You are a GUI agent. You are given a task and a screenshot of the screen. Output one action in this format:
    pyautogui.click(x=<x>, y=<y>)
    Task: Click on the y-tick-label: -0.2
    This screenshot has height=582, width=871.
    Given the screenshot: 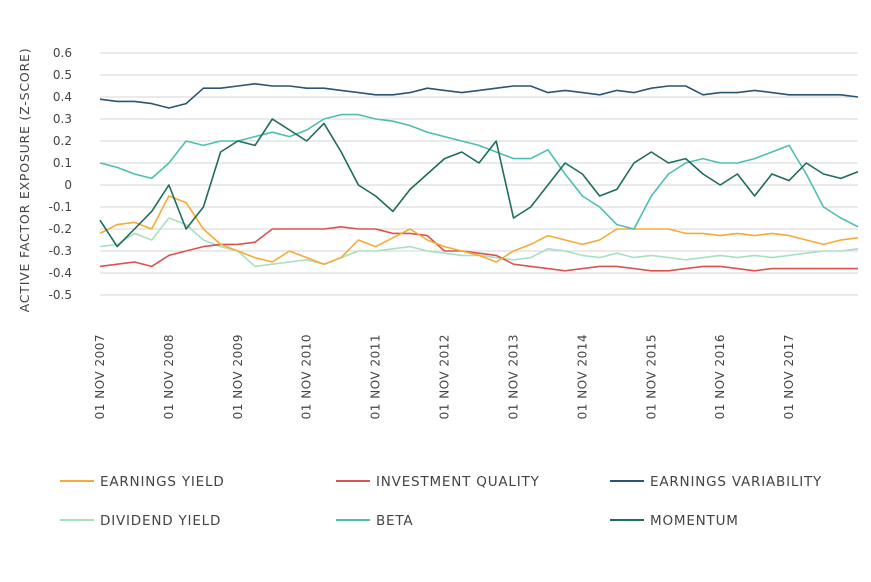 What is the action you would take?
    pyautogui.click(x=60, y=229)
    